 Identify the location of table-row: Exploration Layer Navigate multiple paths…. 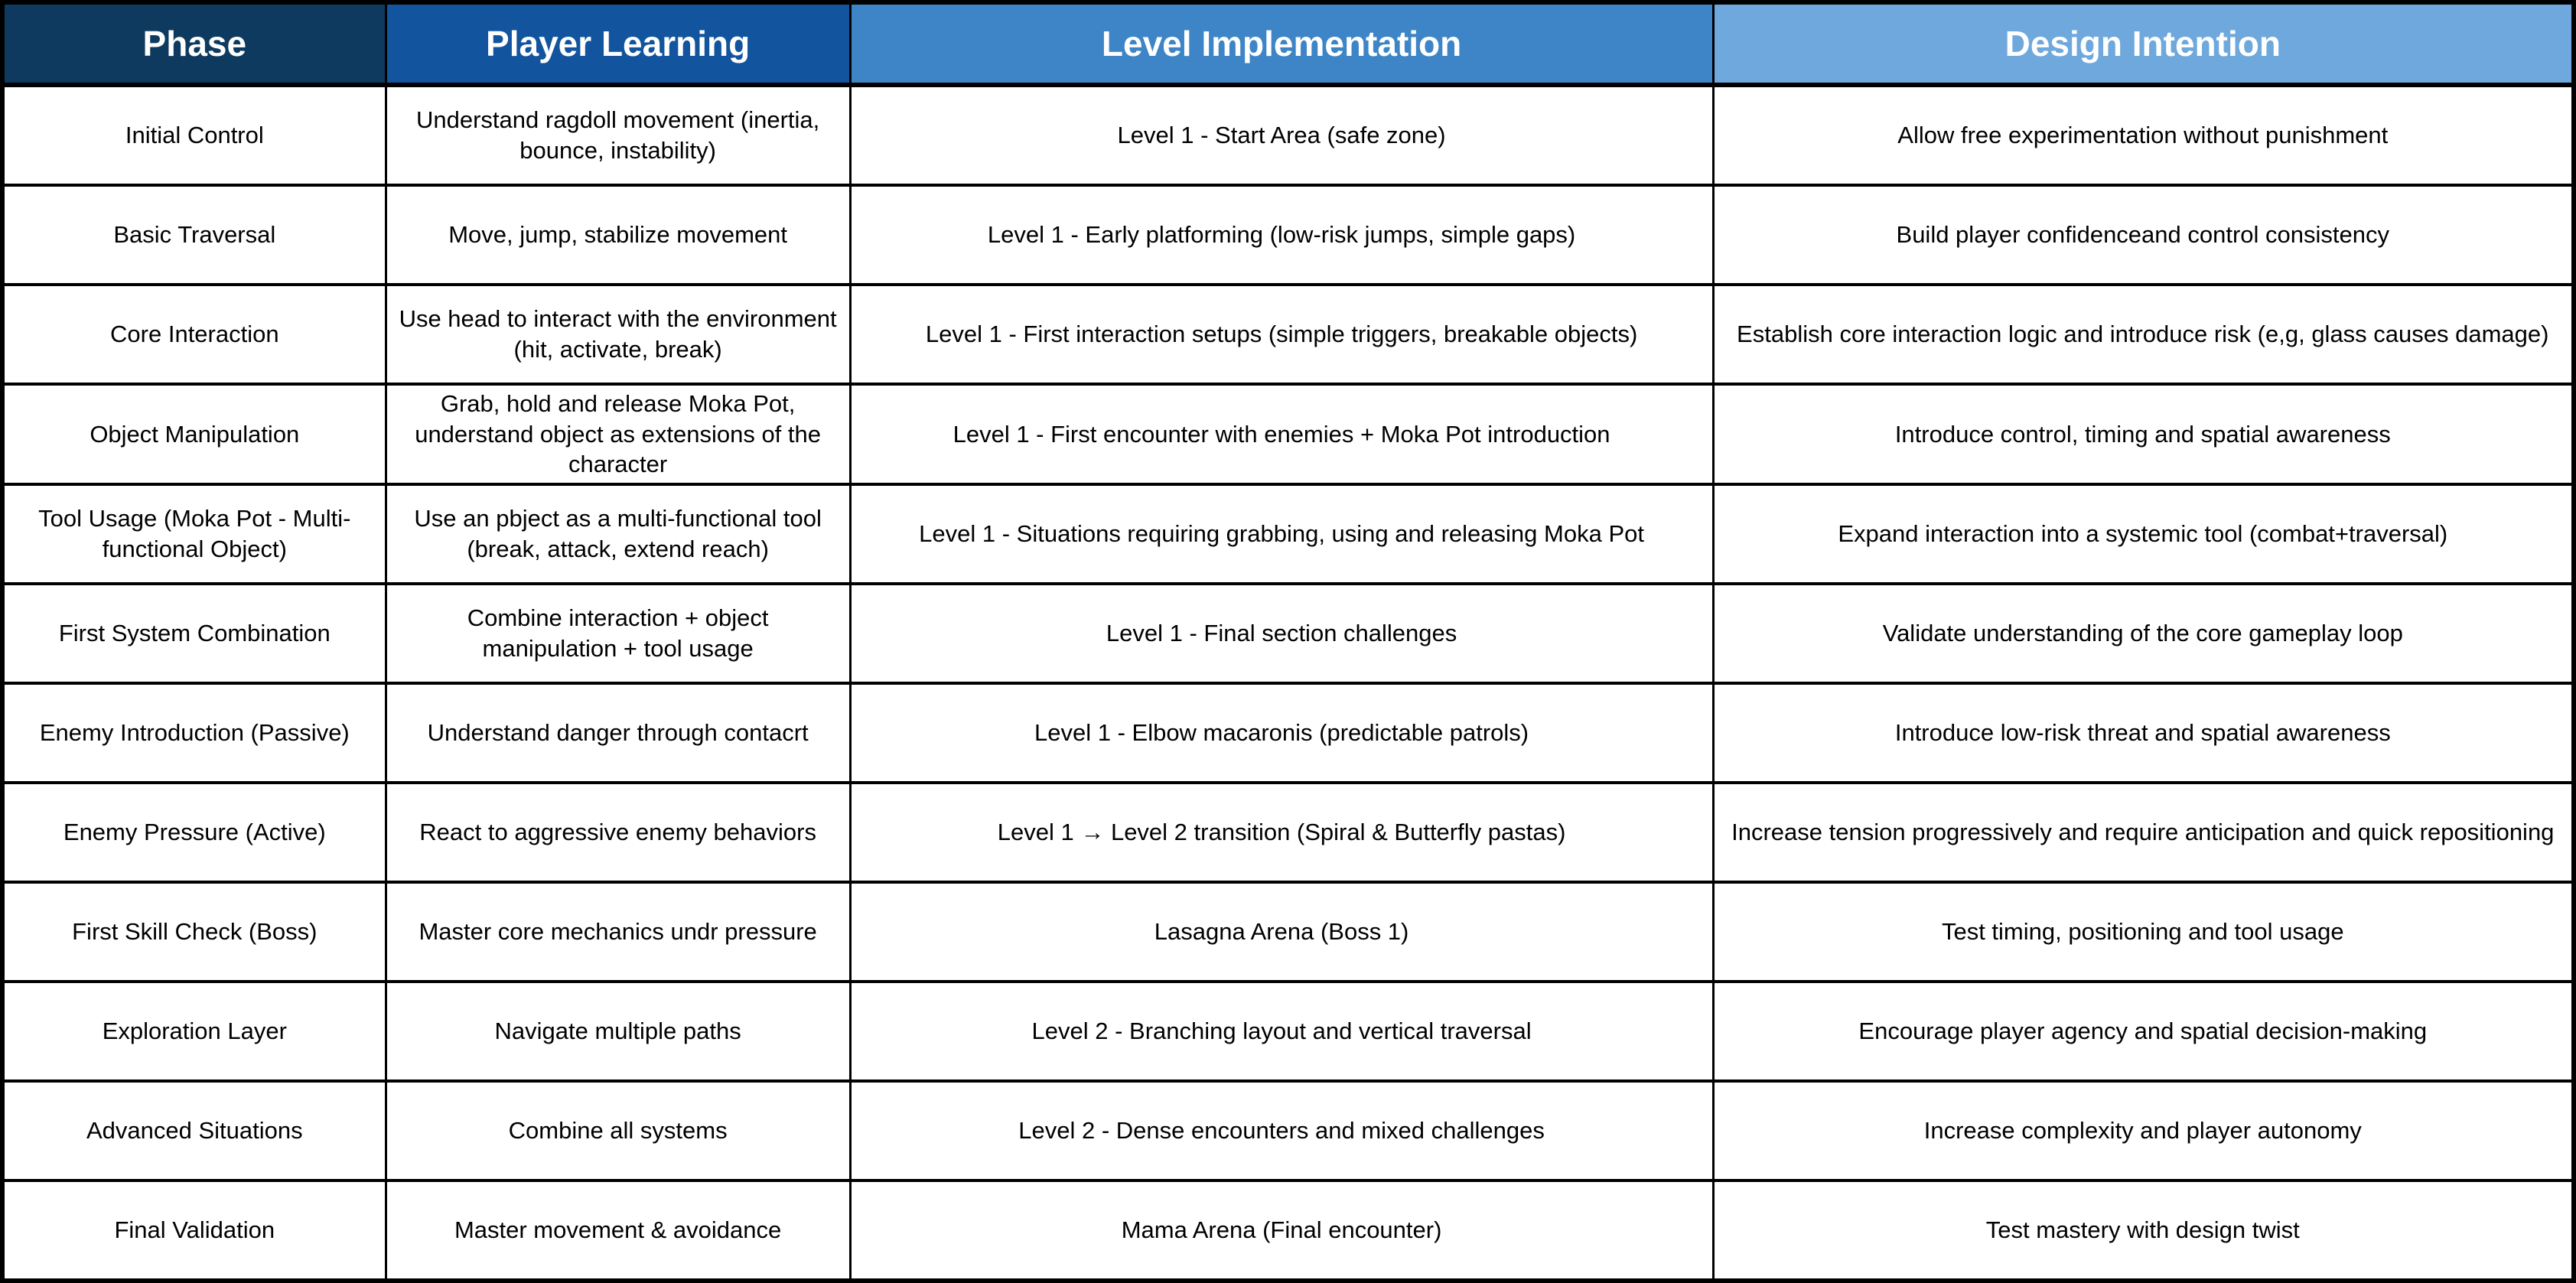
(1288, 1032).